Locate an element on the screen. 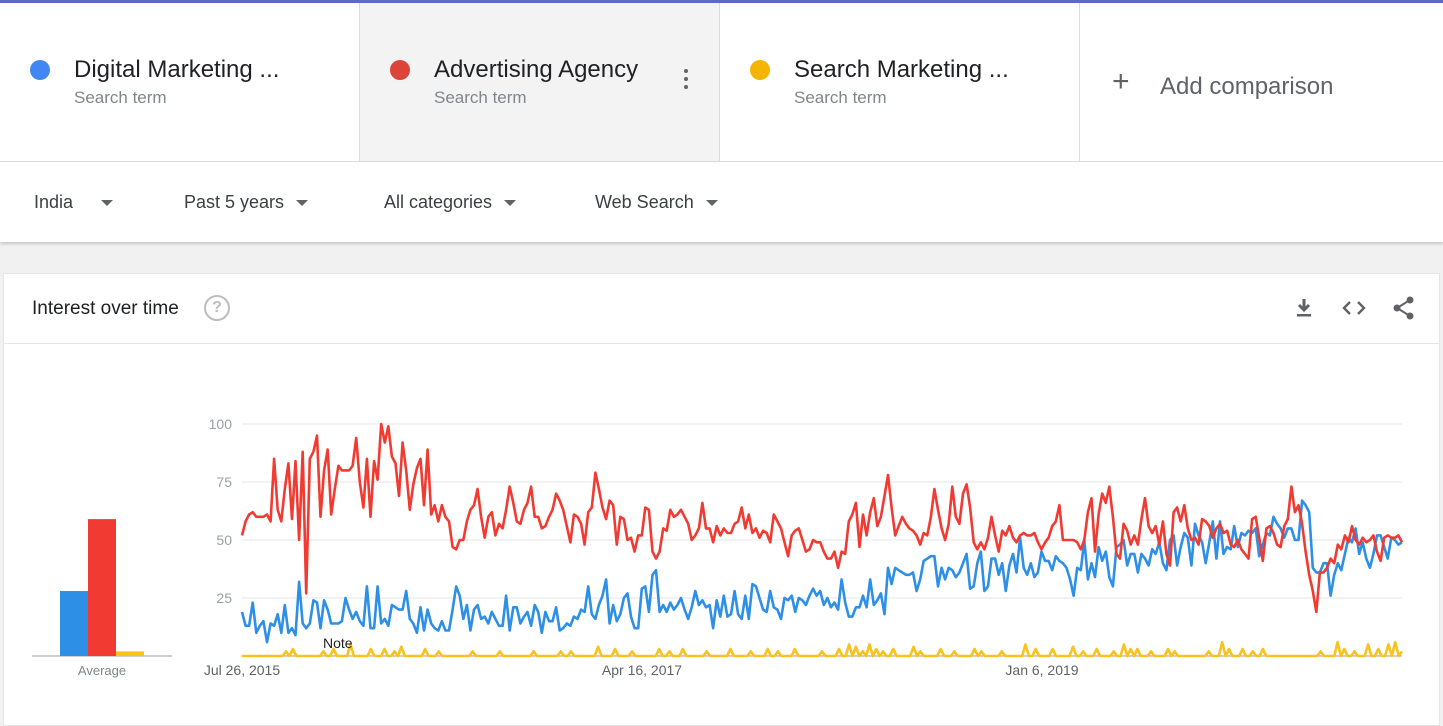 The image size is (1443, 726). term-name: Advertising Agency is located at coordinates (536, 69).